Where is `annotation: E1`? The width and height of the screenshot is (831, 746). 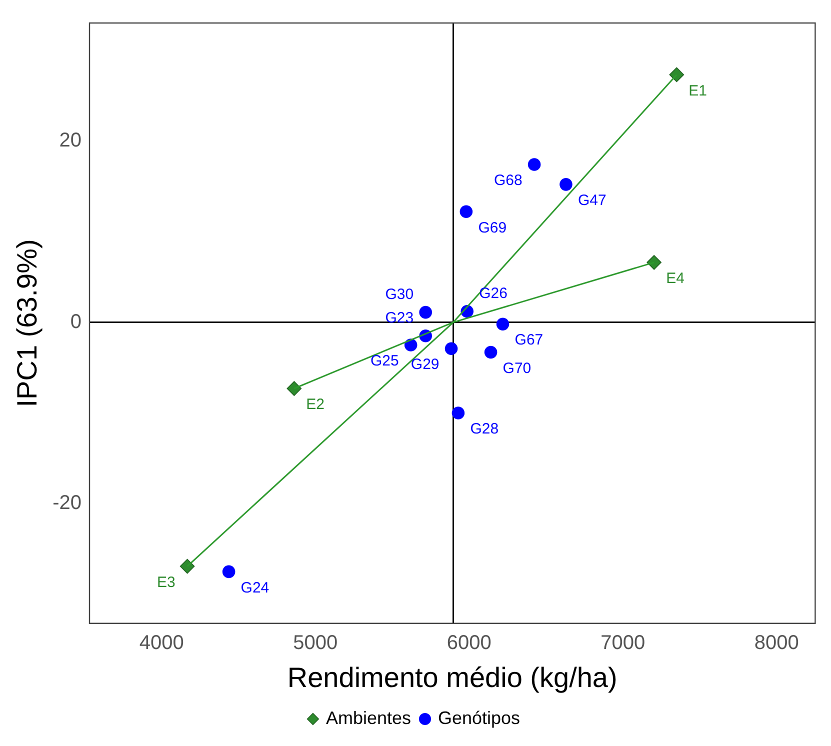
annotation: E1 is located at coordinates (698, 91).